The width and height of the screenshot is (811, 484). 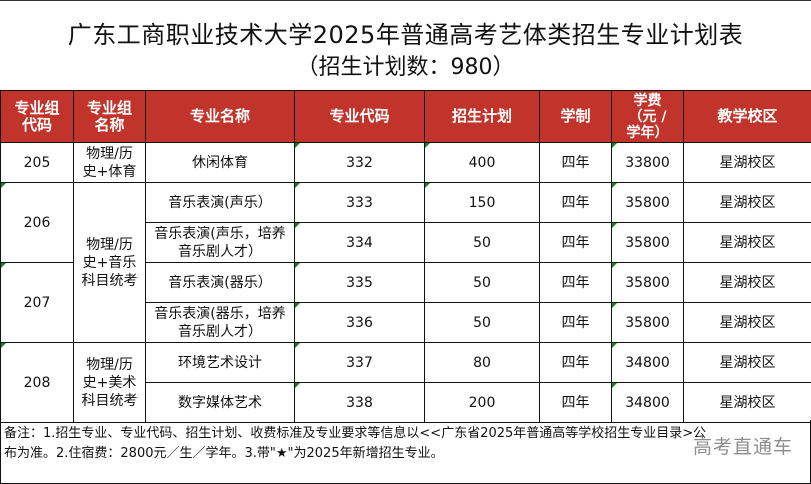 What do you see at coordinates (482, 202) in the screenshot?
I see `plan-cell: 150` at bounding box center [482, 202].